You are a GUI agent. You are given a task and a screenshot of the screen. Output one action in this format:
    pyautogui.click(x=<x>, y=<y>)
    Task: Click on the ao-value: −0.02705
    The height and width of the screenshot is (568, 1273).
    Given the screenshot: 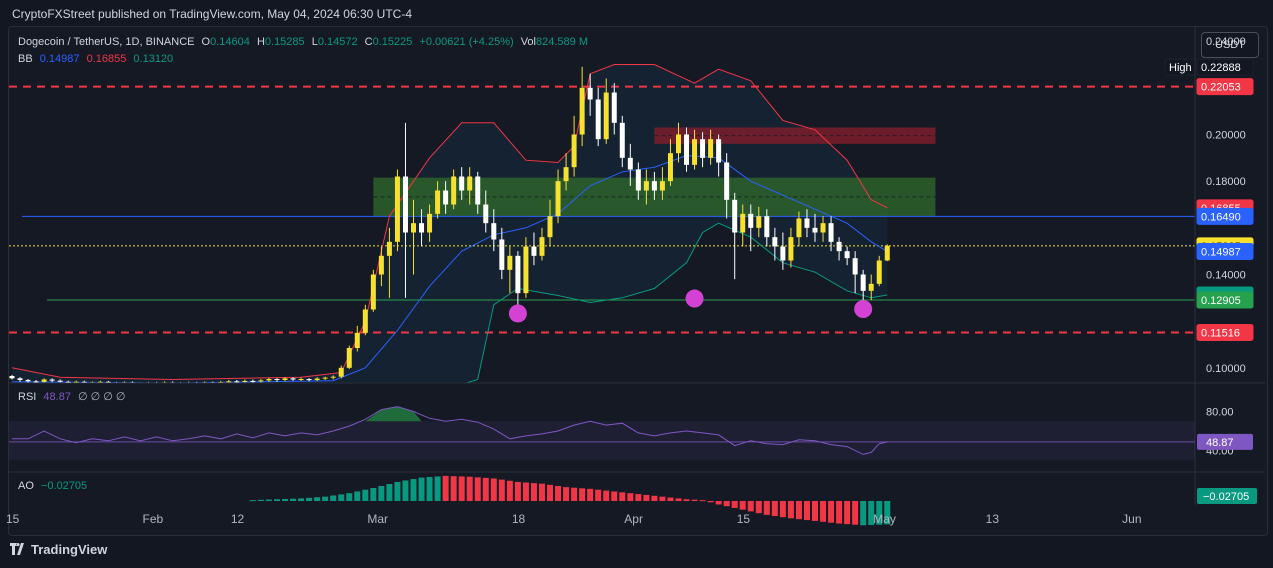 What is the action you would take?
    pyautogui.click(x=64, y=486)
    